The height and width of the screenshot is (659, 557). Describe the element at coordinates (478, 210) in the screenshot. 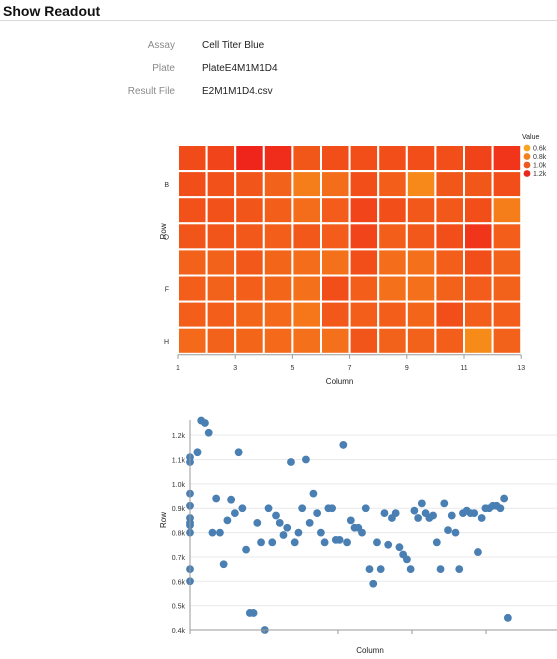

I see `heatmap-cell-C11` at that location.